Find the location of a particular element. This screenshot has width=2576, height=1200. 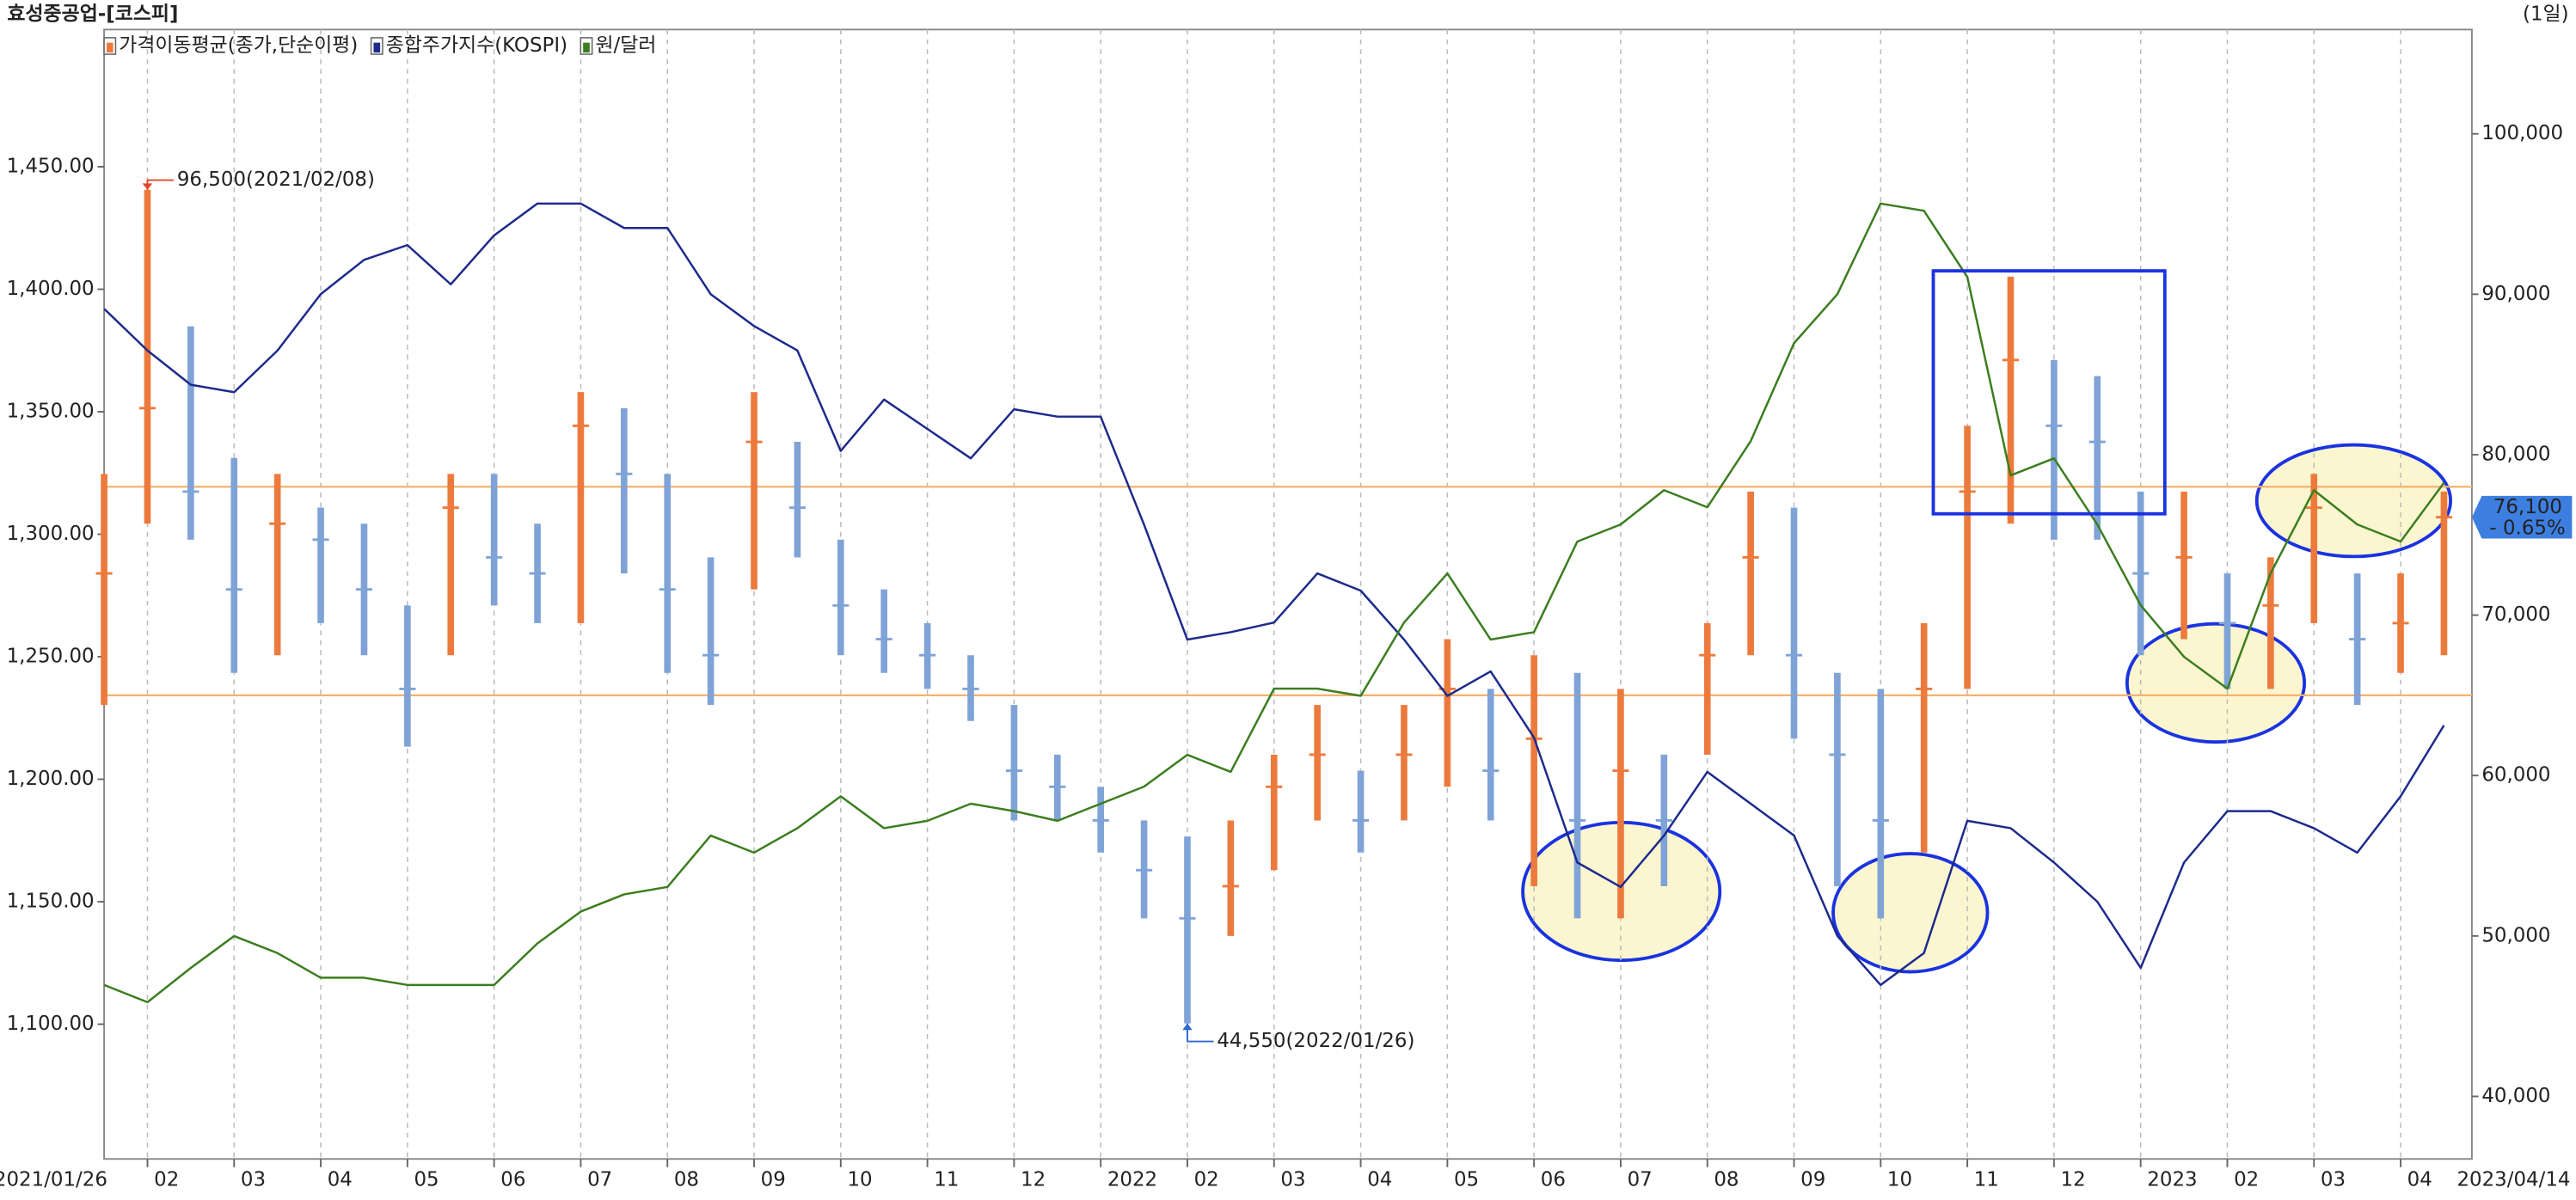

price-tag is located at coordinates (2522, 517).